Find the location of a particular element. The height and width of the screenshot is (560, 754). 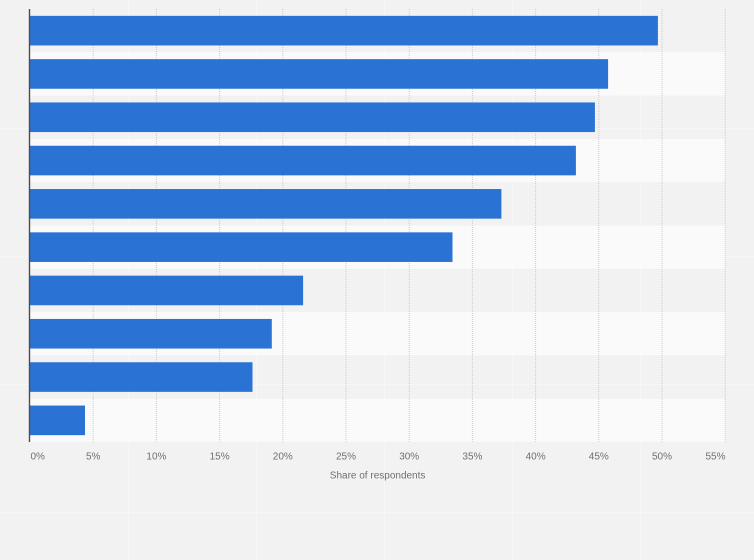

svg-text: 5% is located at coordinates (93, 457).